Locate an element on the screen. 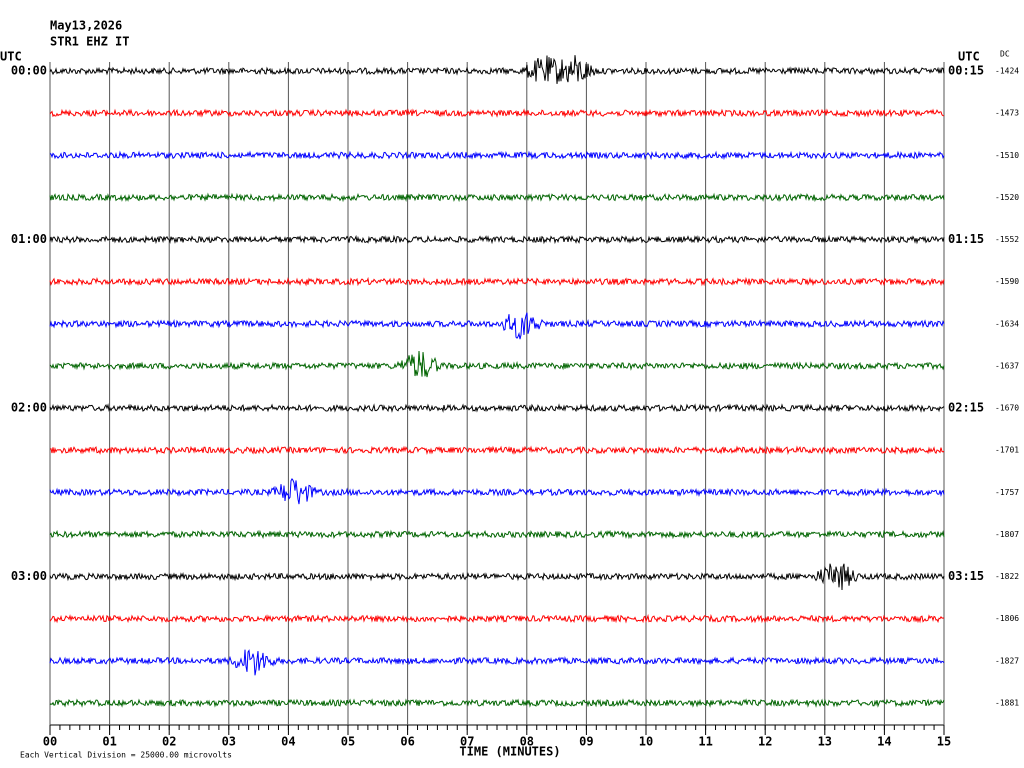 The height and width of the screenshot is (768, 1024). x-tick-label: 01 is located at coordinates (109, 742).